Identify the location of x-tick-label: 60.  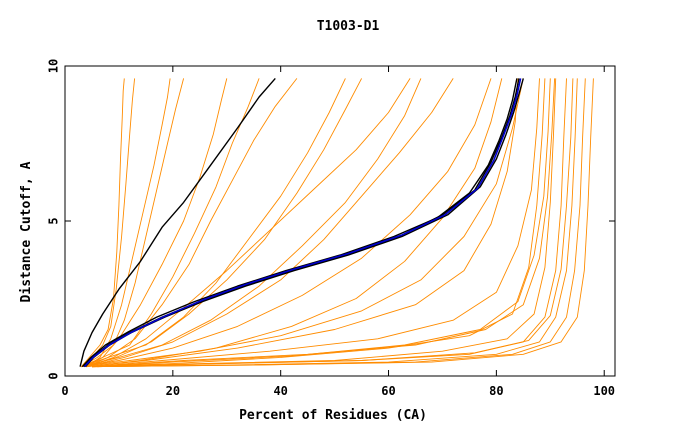
(388, 391).